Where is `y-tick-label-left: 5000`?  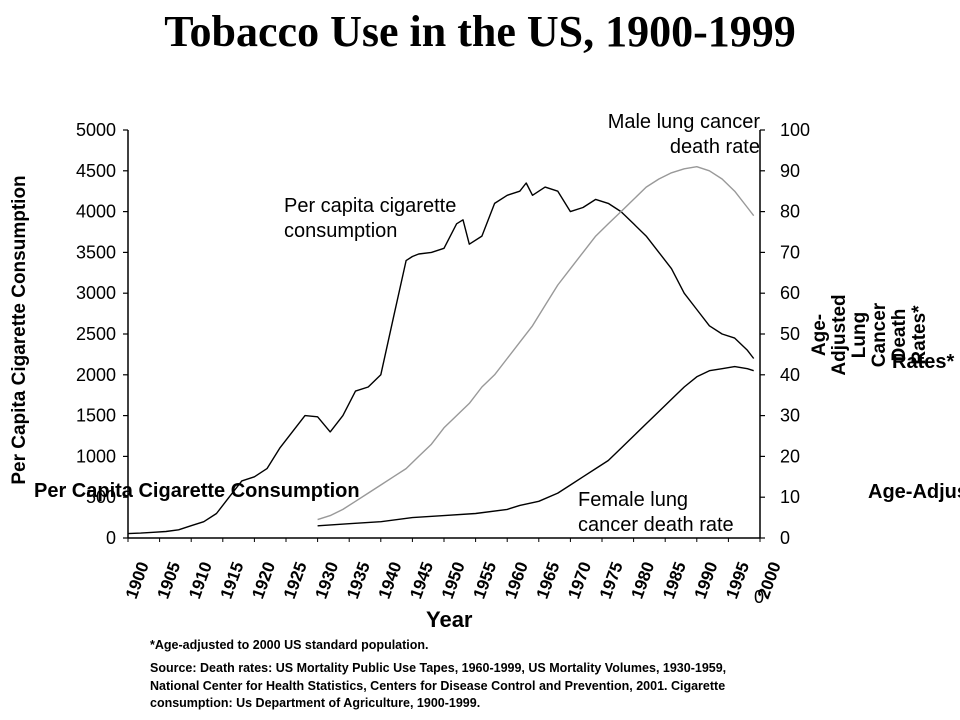
y-tick-label-left: 5000 is located at coordinates (96, 130).